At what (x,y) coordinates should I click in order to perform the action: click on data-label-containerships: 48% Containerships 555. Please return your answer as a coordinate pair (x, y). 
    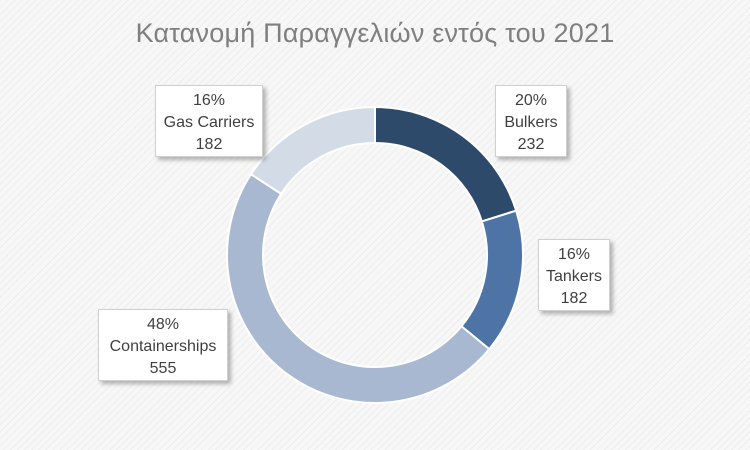
    Looking at the image, I should click on (163, 345).